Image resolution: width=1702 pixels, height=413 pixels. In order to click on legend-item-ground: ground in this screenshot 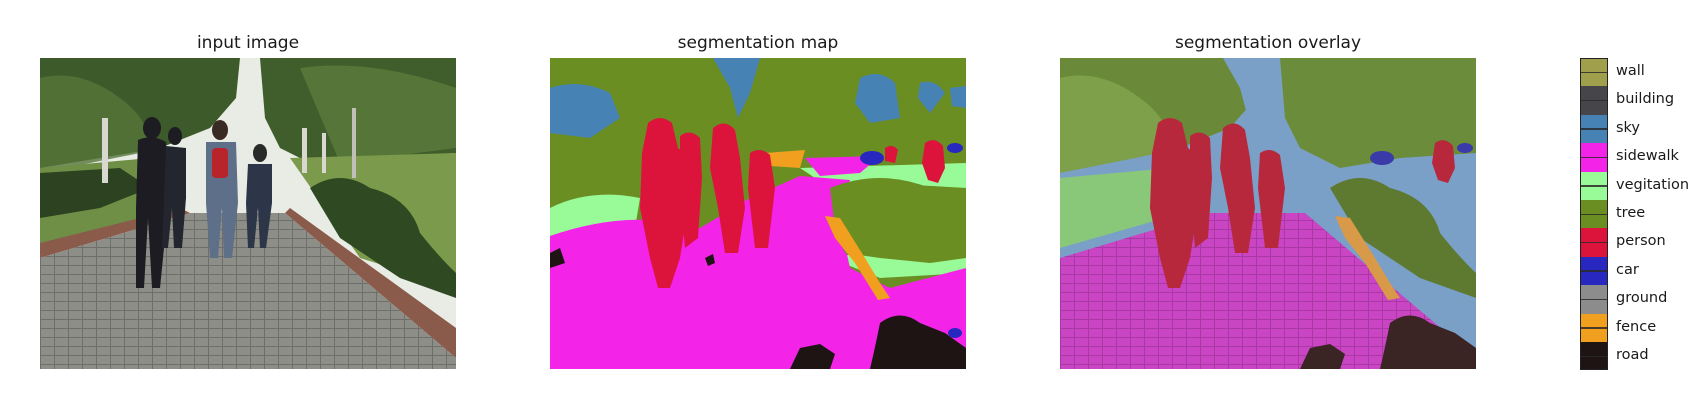, I will do `click(1640, 299)`.